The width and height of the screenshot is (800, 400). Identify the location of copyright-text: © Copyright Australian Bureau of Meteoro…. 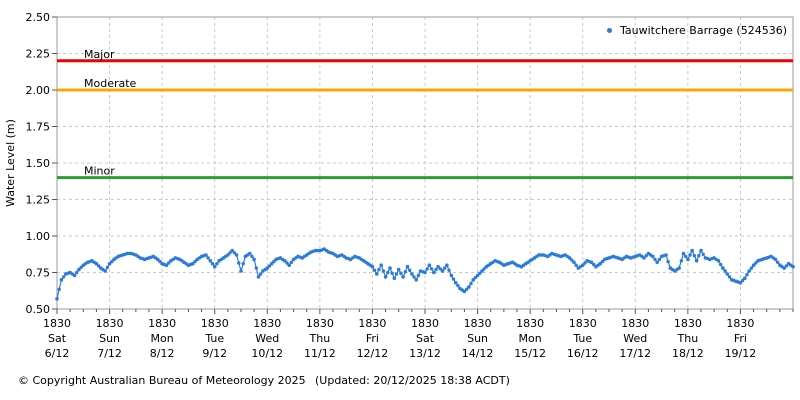
(162, 380).